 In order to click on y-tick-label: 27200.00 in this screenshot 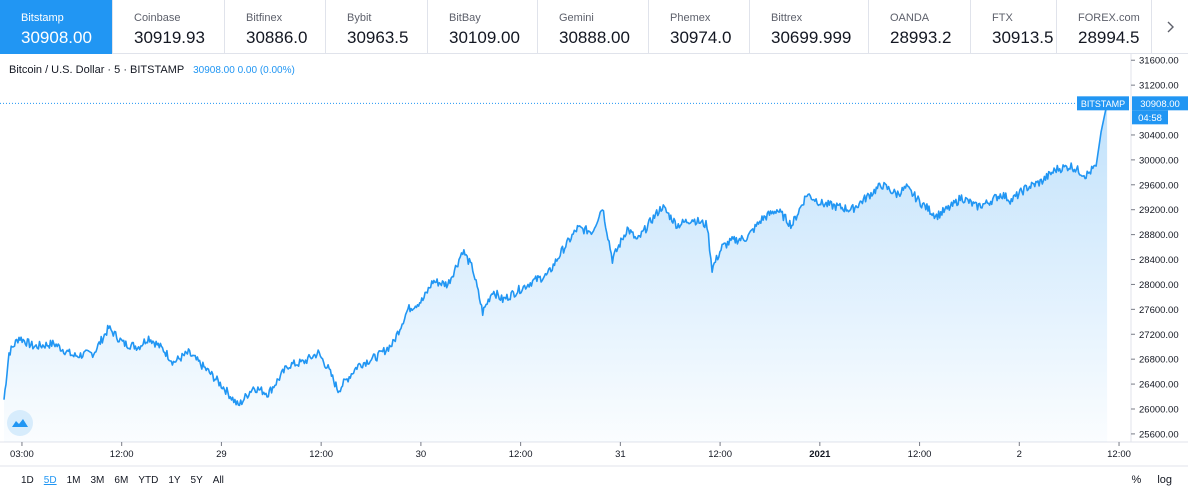, I will do `click(1159, 335)`.